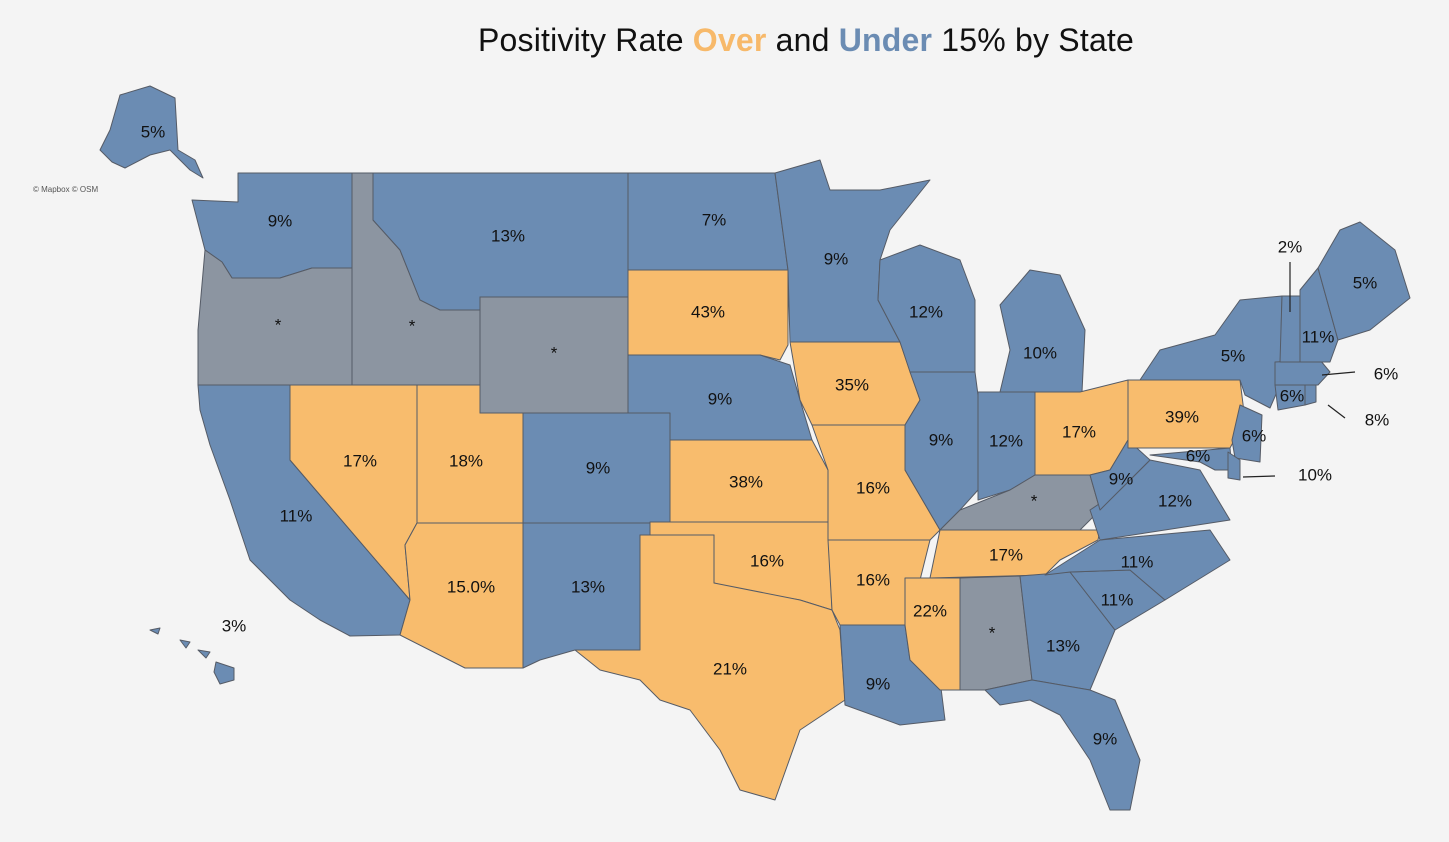 The width and height of the screenshot is (1449, 842). I want to click on state-ri, so click(1310, 395).